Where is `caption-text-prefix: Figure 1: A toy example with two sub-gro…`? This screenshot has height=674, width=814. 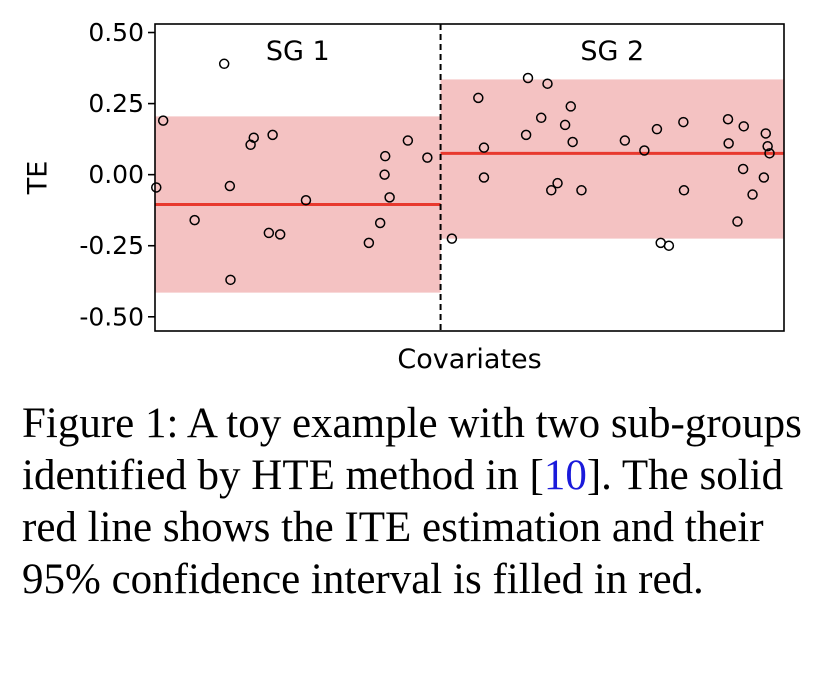
caption-text-prefix: Figure 1: A toy example with two sub-gro… is located at coordinates (412, 449).